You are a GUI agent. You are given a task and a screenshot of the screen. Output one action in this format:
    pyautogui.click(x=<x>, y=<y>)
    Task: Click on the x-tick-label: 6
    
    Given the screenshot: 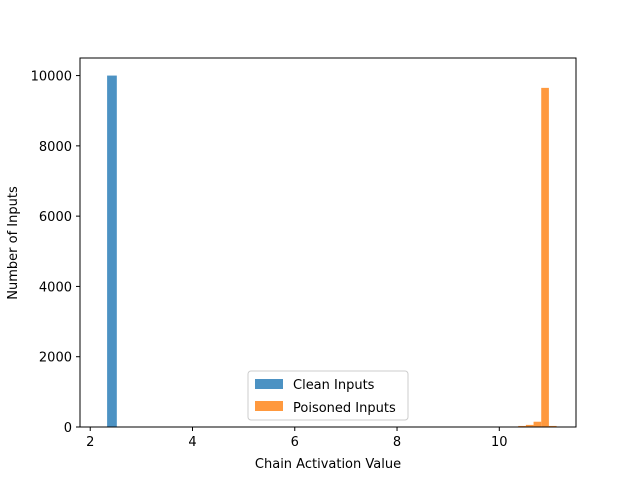 What is the action you would take?
    pyautogui.click(x=295, y=442)
    